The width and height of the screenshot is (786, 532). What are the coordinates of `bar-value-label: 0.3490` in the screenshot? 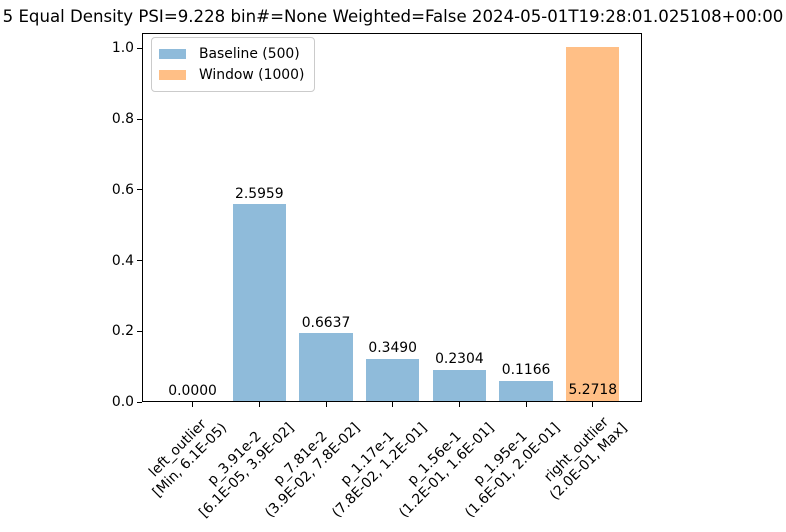 It's located at (392, 348).